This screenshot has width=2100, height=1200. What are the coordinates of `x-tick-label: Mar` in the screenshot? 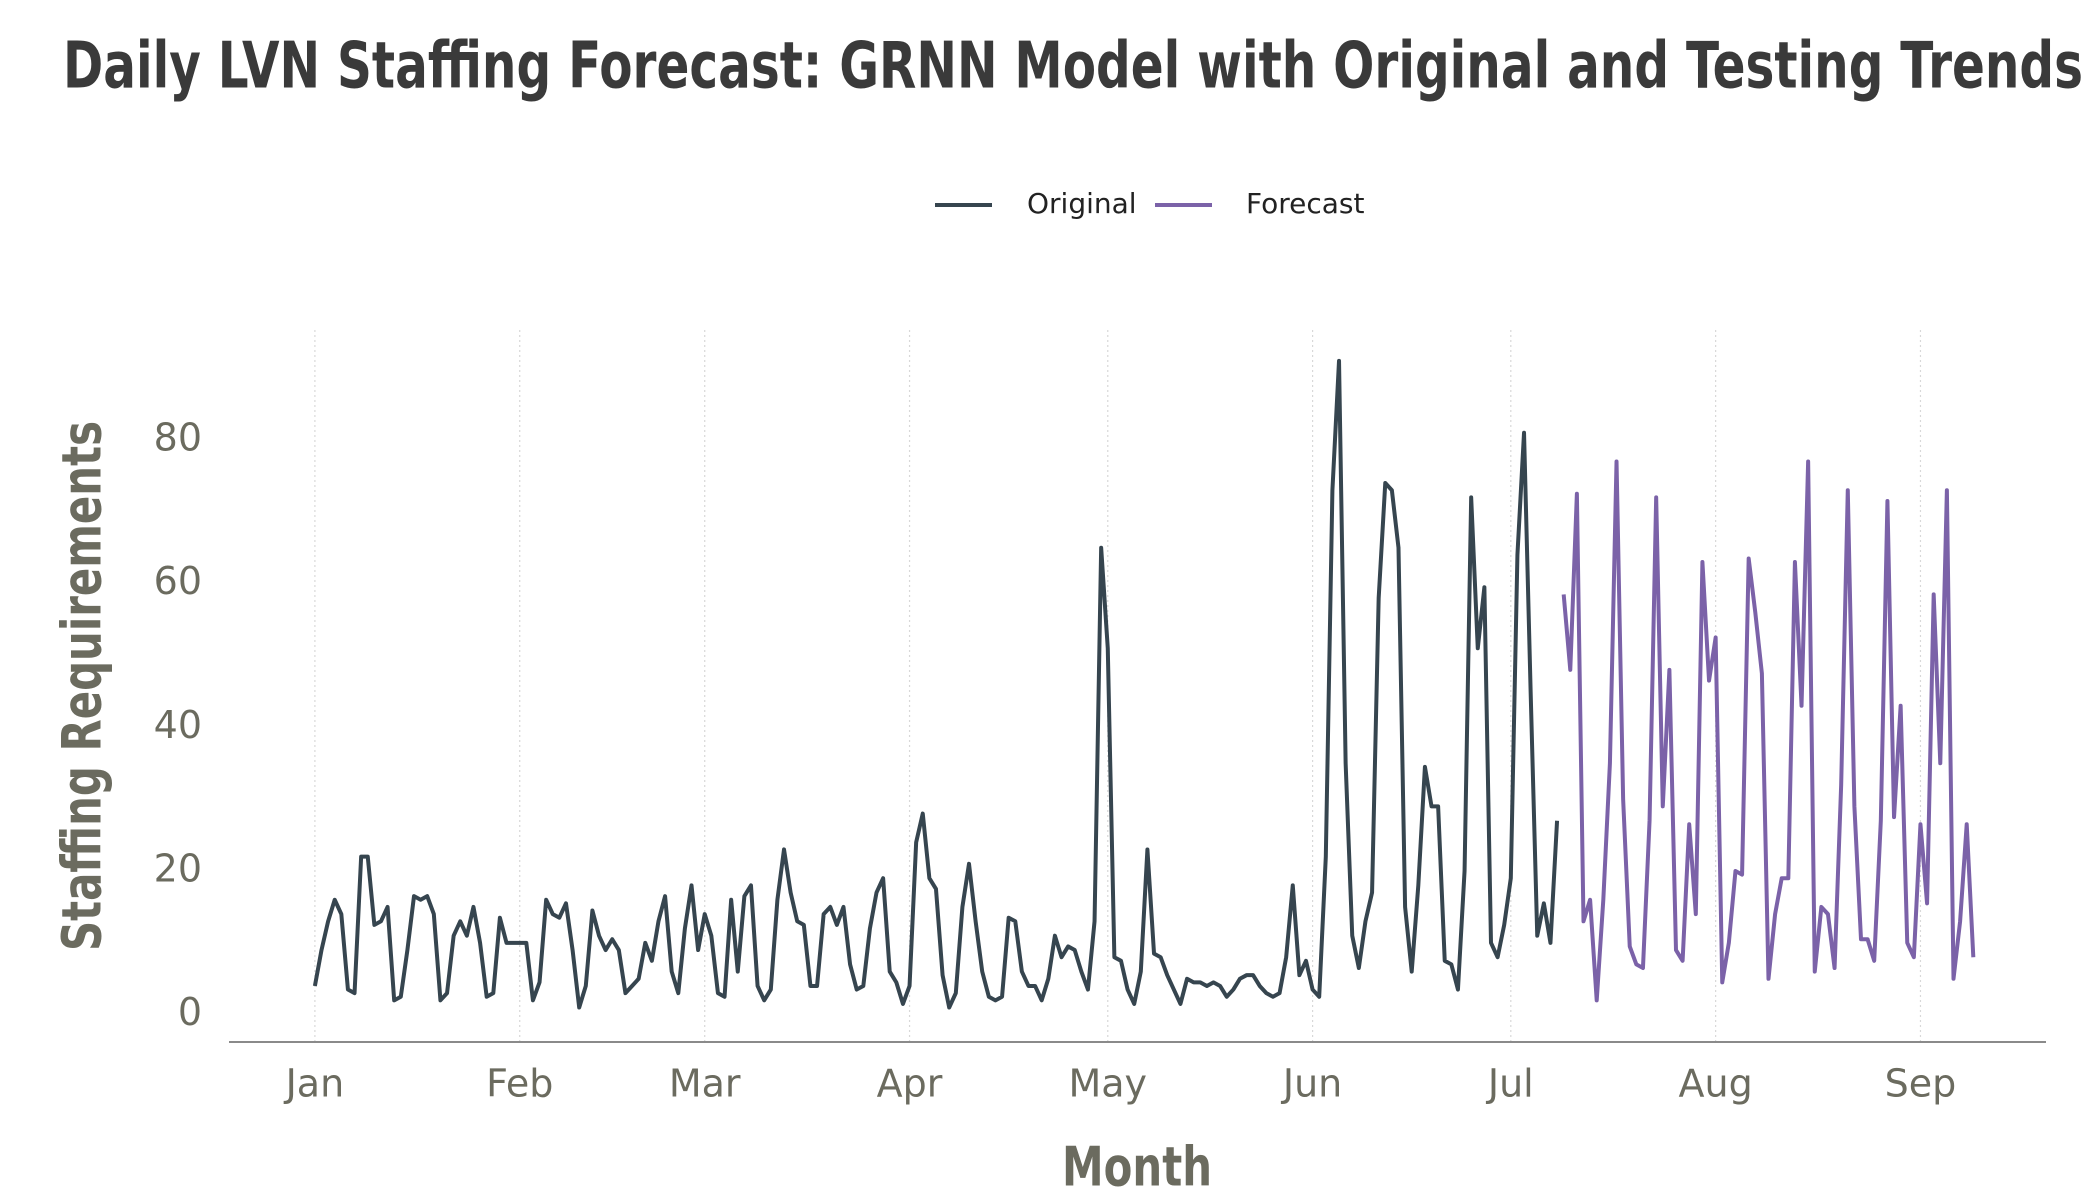 It's located at (705, 1084).